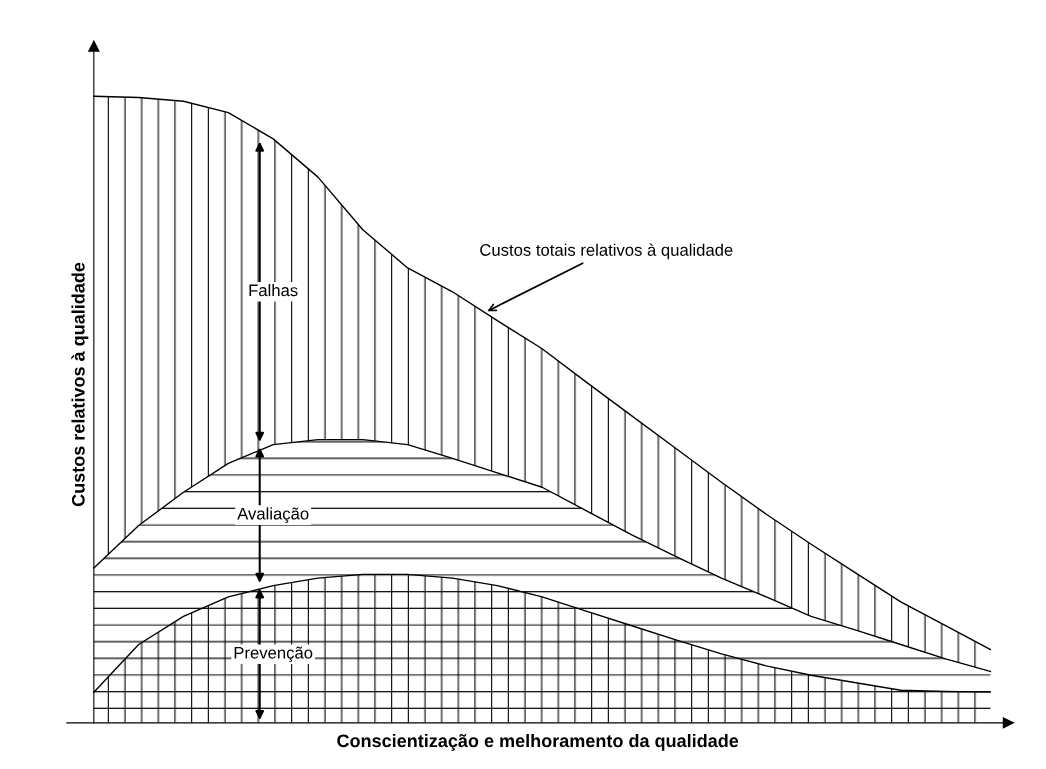 Image resolution: width=1046 pixels, height=769 pixels. I want to click on annotation: Custos totais relativos à qualidade, so click(606, 251).